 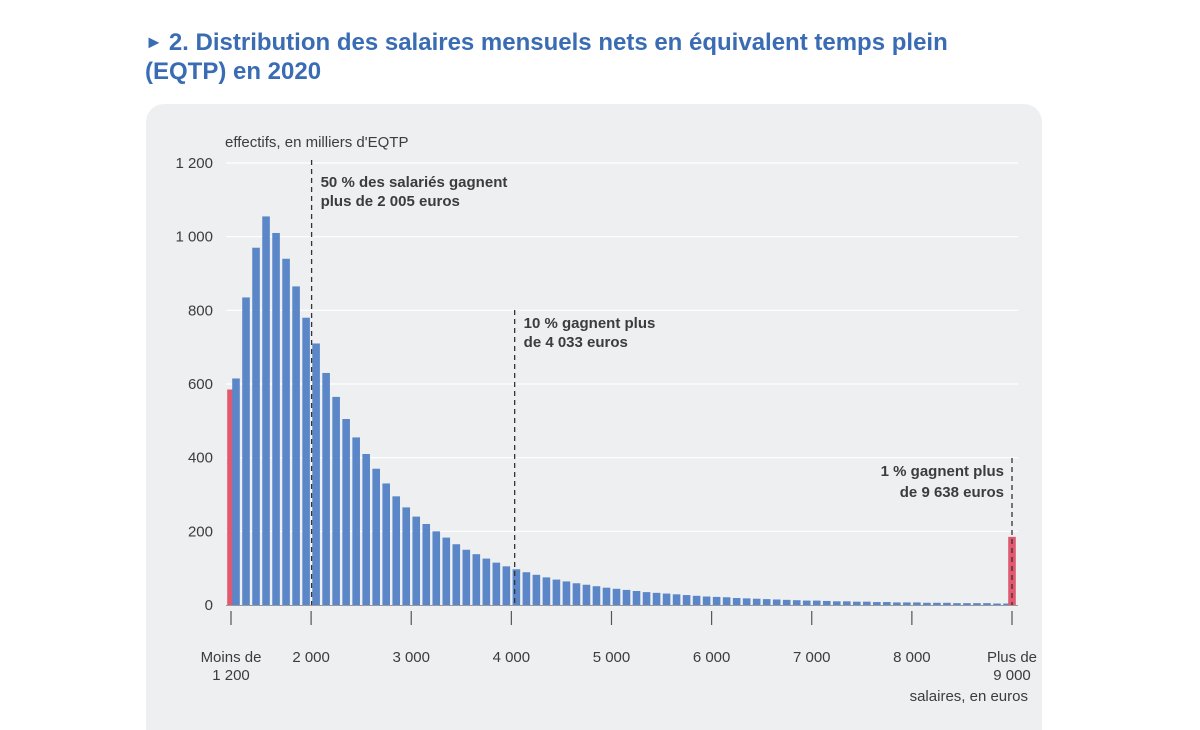 What do you see at coordinates (154, 42) in the screenshot?
I see `arrow-icon: ►` at bounding box center [154, 42].